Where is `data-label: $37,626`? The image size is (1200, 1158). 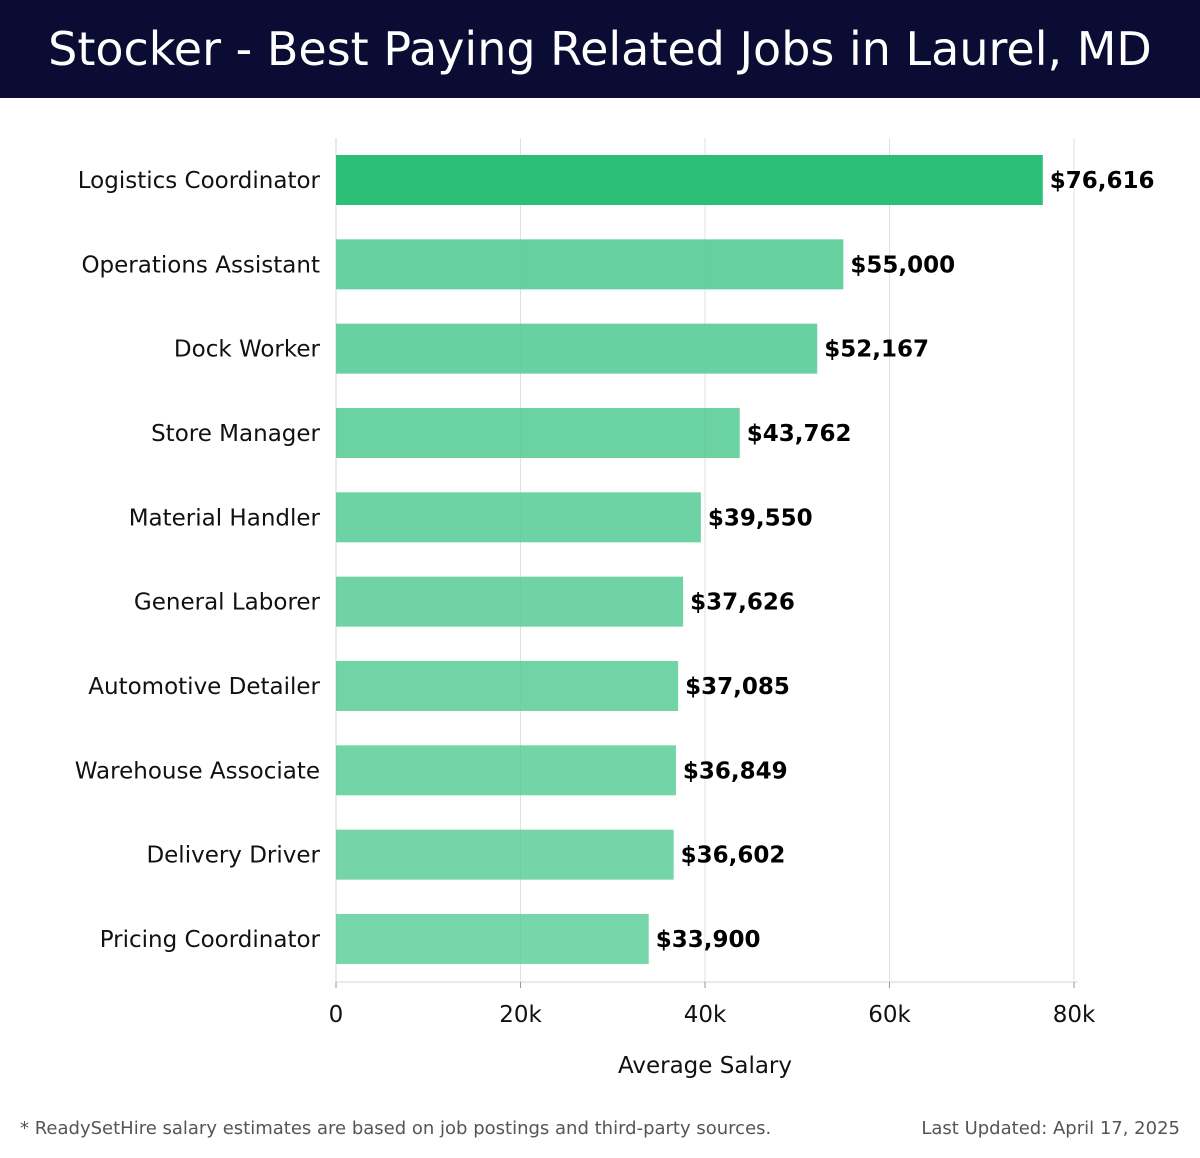 data-label: $37,626 is located at coordinates (742, 603).